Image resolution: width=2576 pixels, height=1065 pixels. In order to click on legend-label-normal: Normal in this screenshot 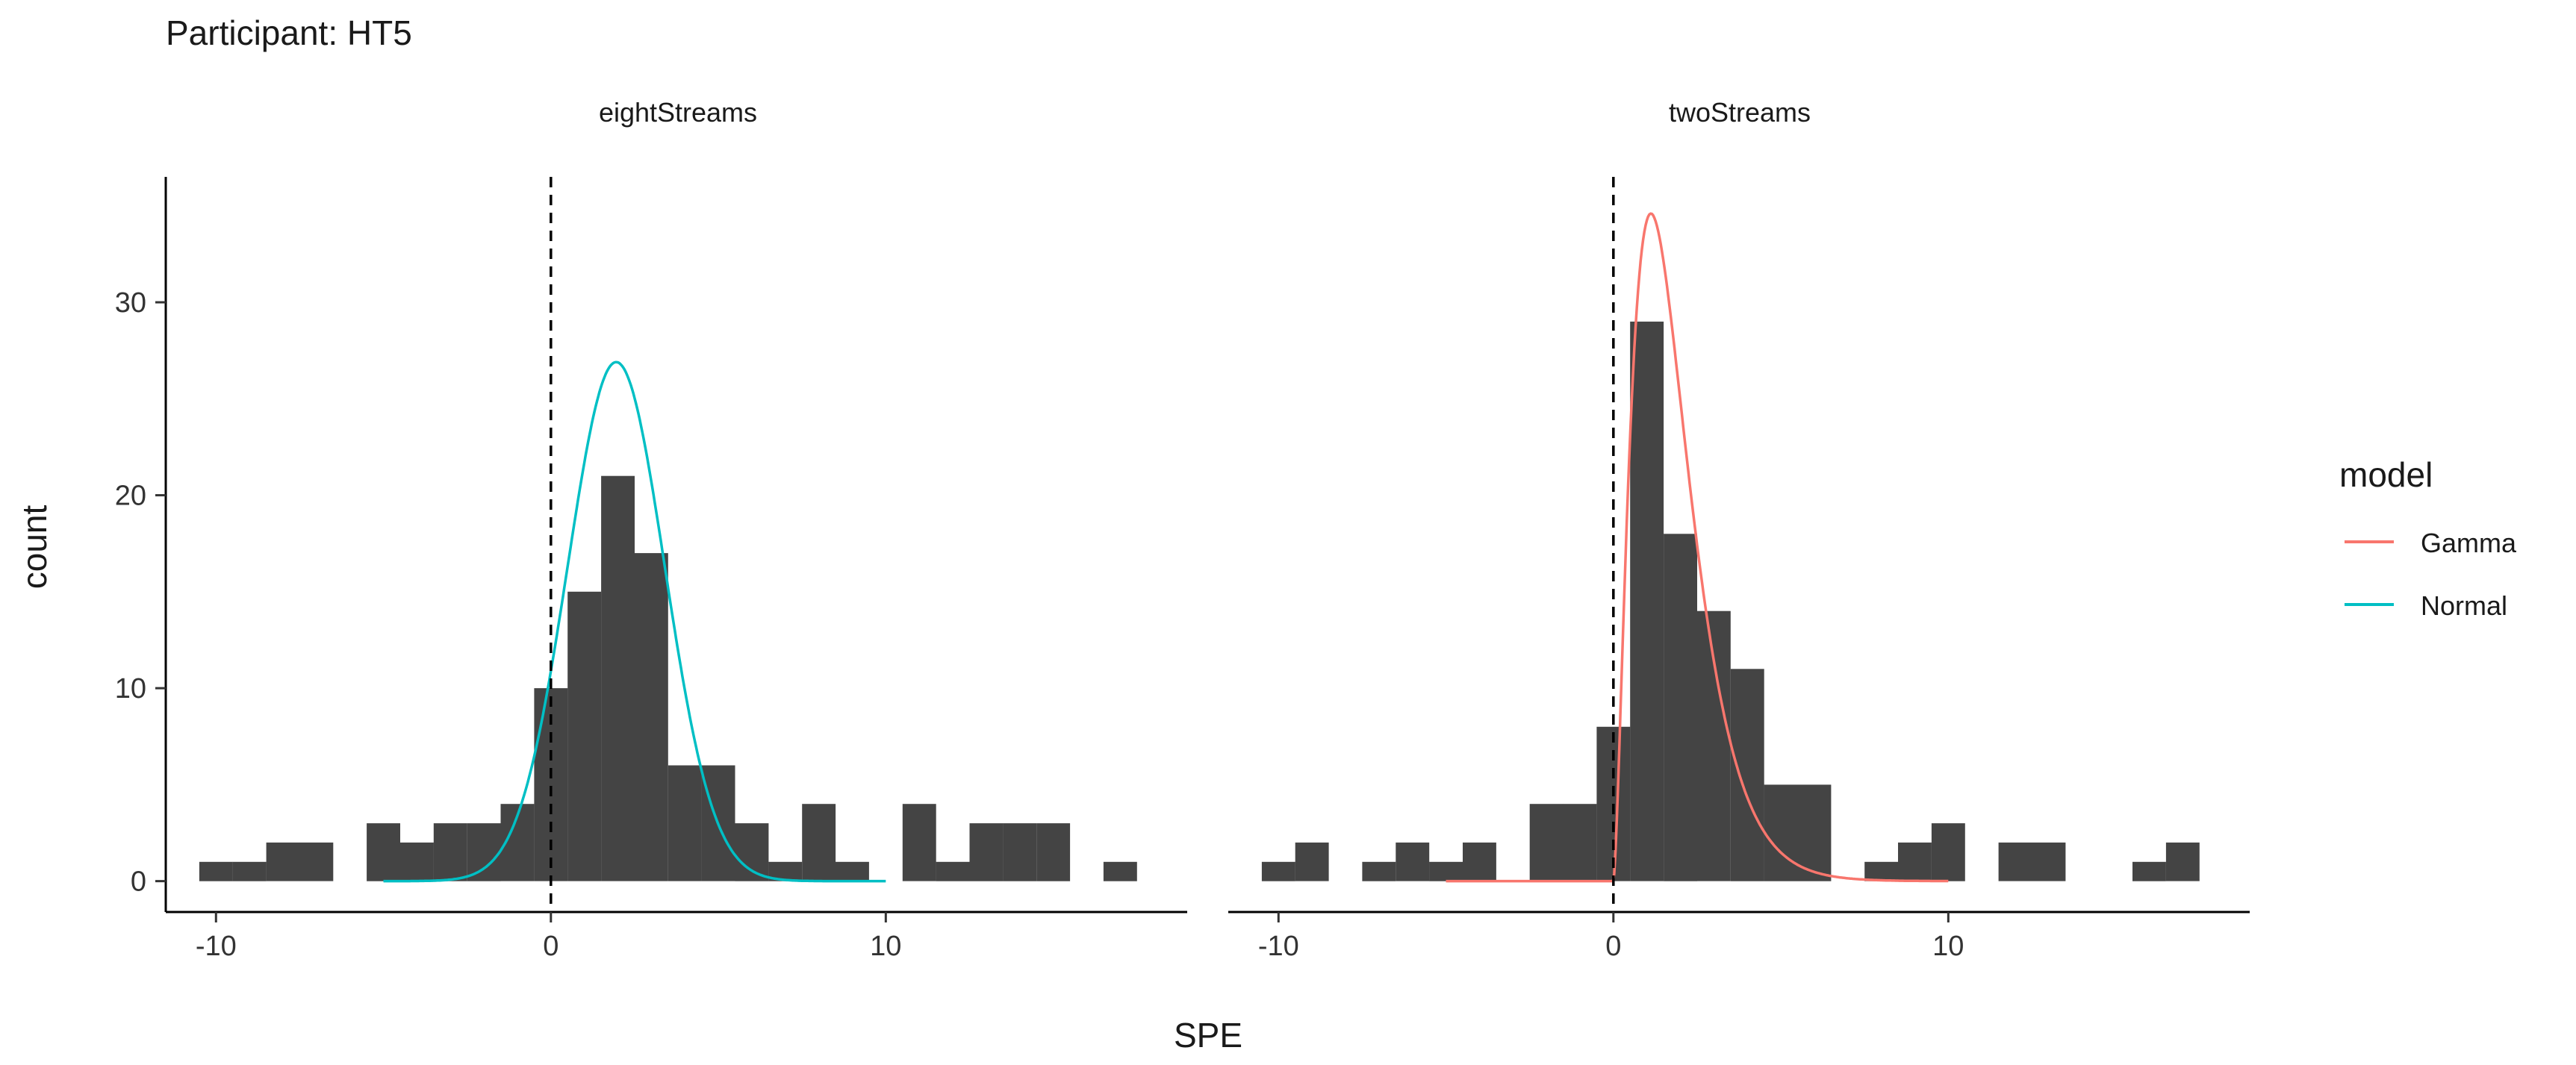, I will do `click(2464, 605)`.